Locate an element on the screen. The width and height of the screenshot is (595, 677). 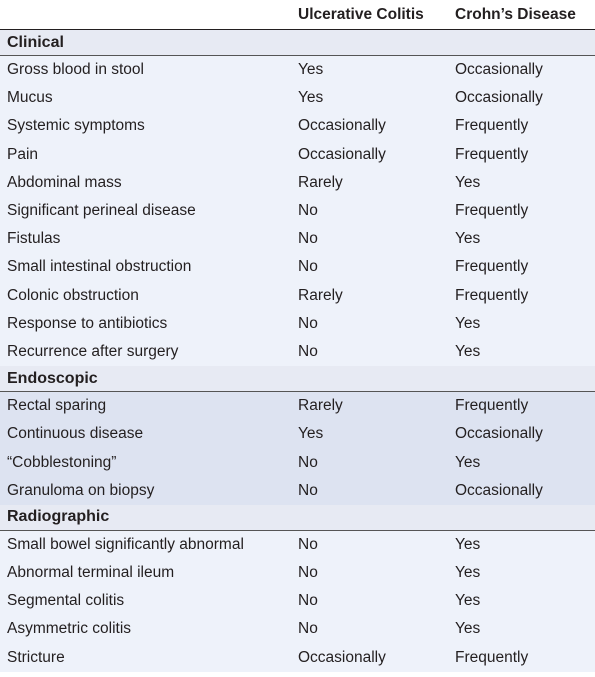
feature-cell: “Cobblestoning” is located at coordinates (62, 462).